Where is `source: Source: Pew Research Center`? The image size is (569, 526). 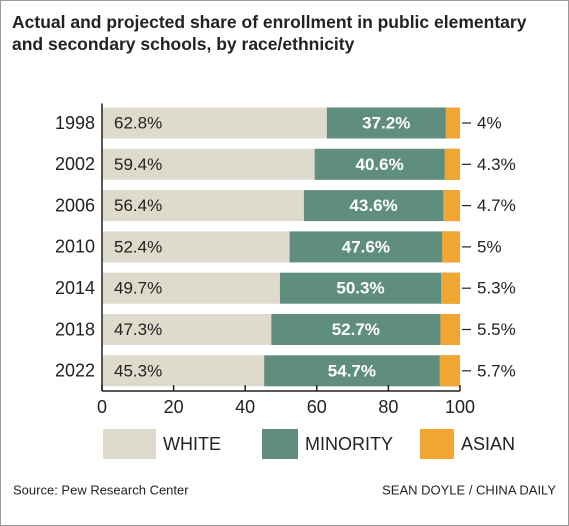
source: Source: Pew Research Center is located at coordinates (101, 489).